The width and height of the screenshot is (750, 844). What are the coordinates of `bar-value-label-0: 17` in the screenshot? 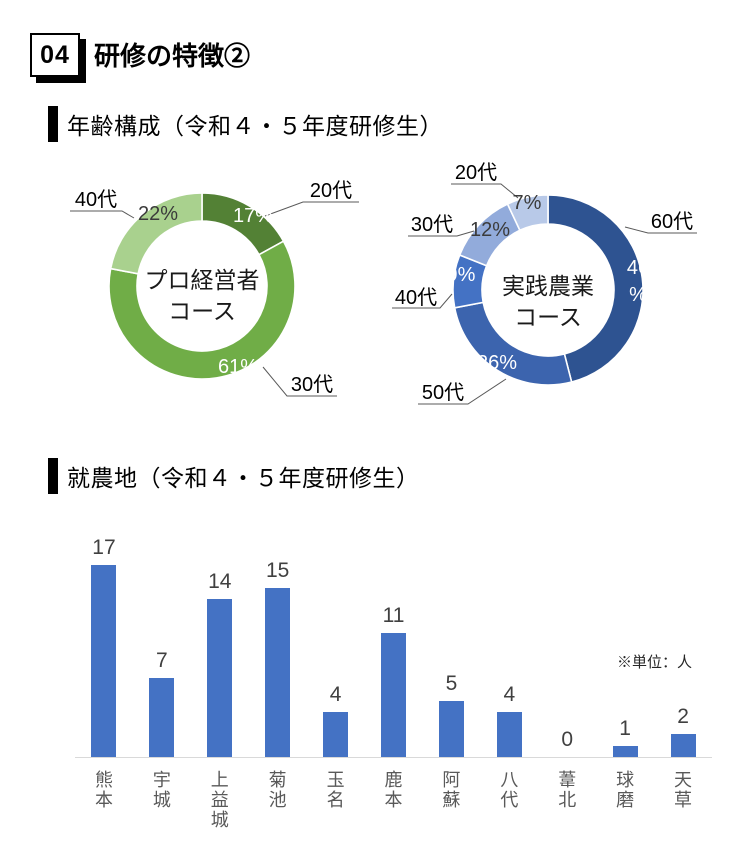 It's located at (104, 547).